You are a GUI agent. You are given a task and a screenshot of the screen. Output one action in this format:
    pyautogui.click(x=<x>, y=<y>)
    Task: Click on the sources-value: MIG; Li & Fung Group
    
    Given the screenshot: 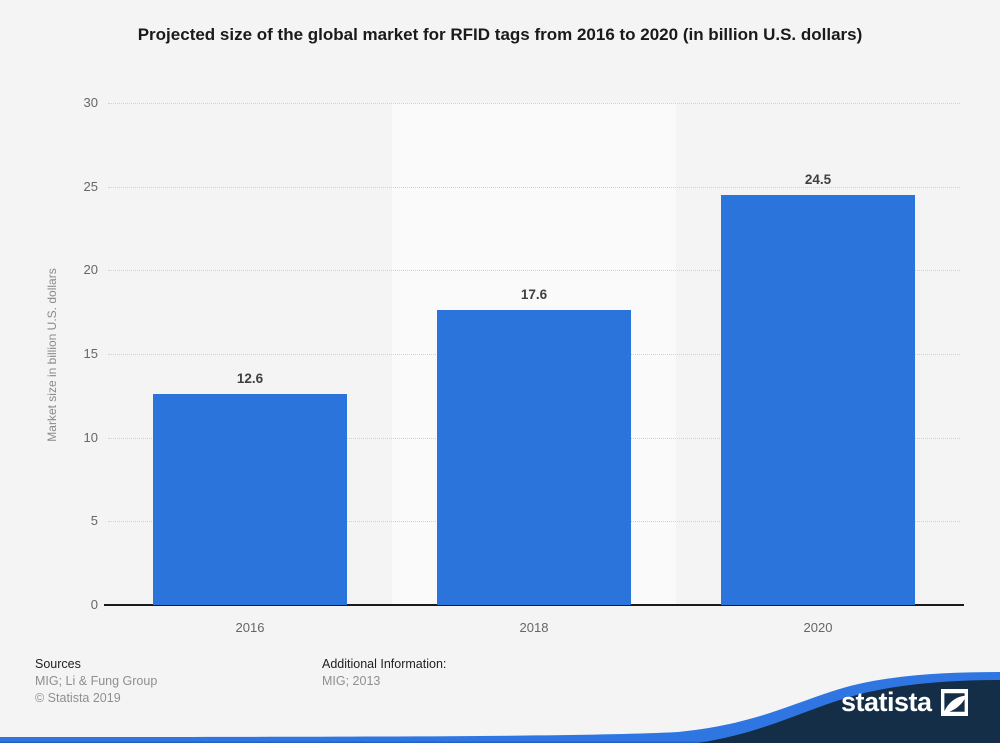 What is the action you would take?
    pyautogui.click(x=96, y=681)
    